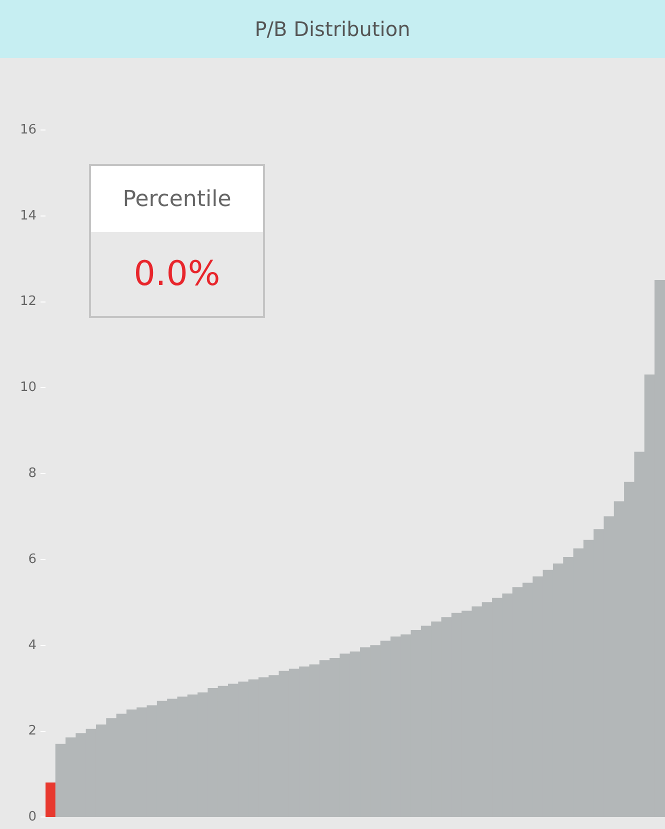 This screenshot has height=829, width=665. What do you see at coordinates (332, 29) in the screenshot?
I see `chart-title: P/B Distribution` at bounding box center [332, 29].